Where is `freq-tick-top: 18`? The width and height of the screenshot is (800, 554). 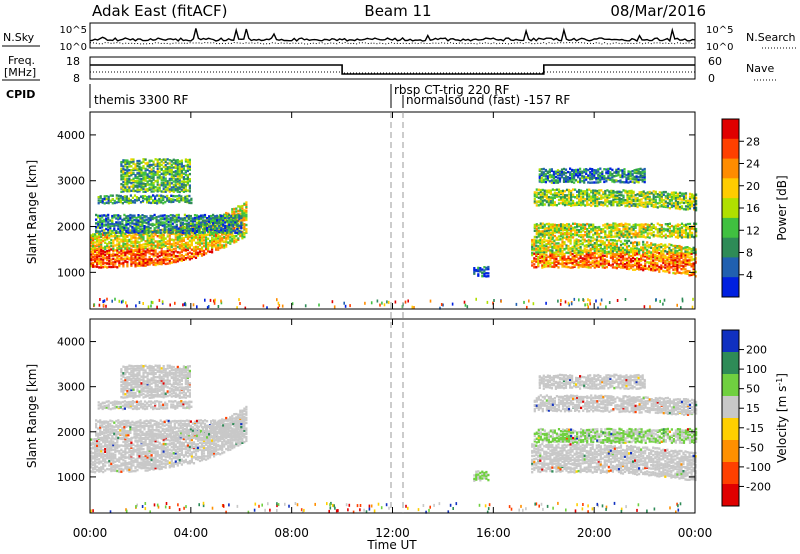
freq-tick-top: 18 is located at coordinates (73, 61).